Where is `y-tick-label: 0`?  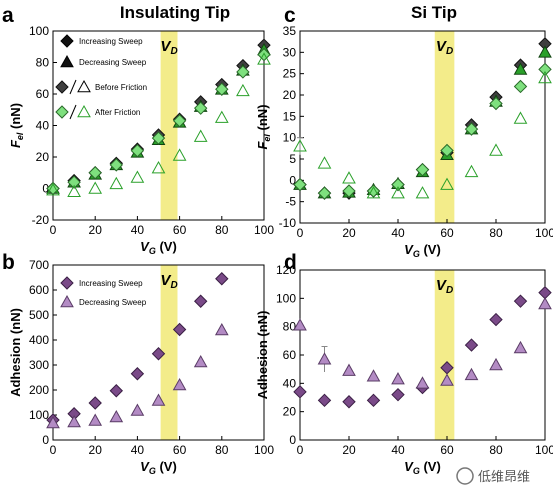 y-tick-label: 0 is located at coordinates (292, 180).